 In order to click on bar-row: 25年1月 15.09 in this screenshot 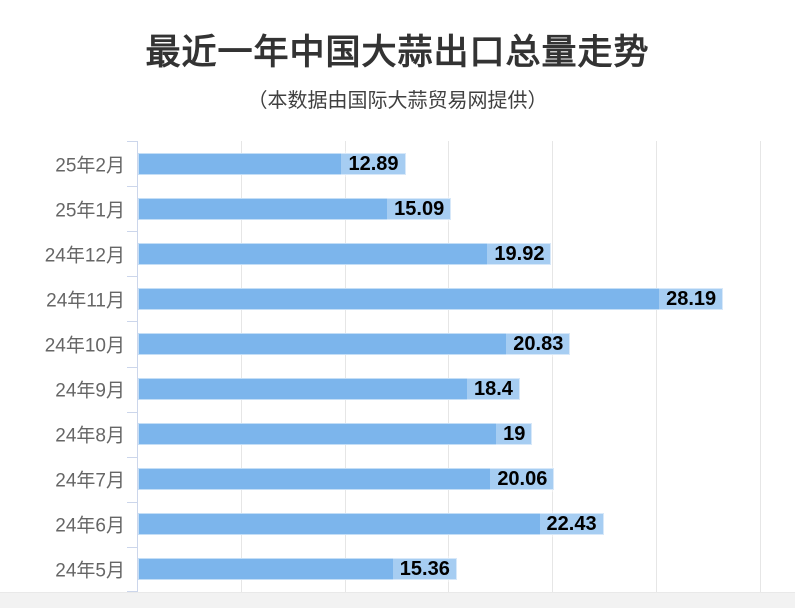, I will do `click(425, 208)`.